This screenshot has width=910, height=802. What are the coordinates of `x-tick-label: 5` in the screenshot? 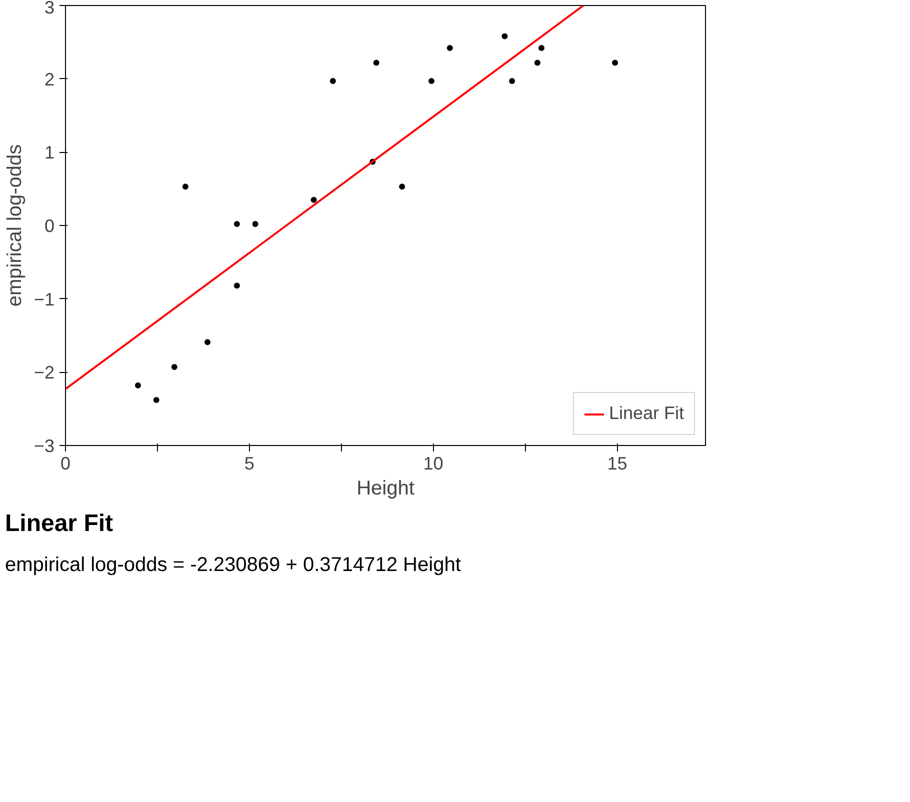 It's located at (249, 464).